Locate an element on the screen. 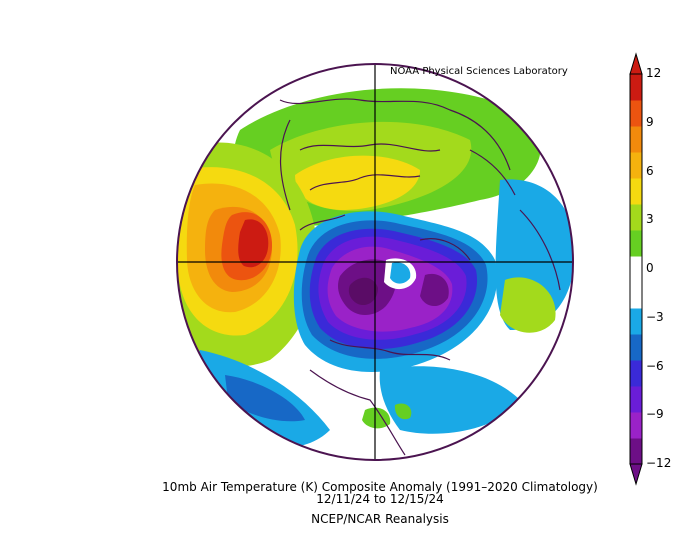 The width and height of the screenshot is (700, 542). colorbar-label: 12 is located at coordinates (654, 73).